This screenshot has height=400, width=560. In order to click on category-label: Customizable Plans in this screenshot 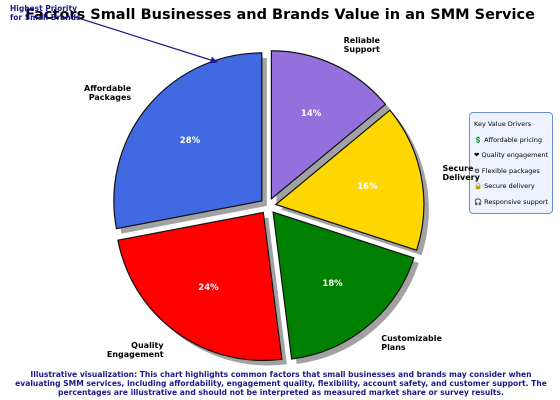, I will do `click(411, 342)`.